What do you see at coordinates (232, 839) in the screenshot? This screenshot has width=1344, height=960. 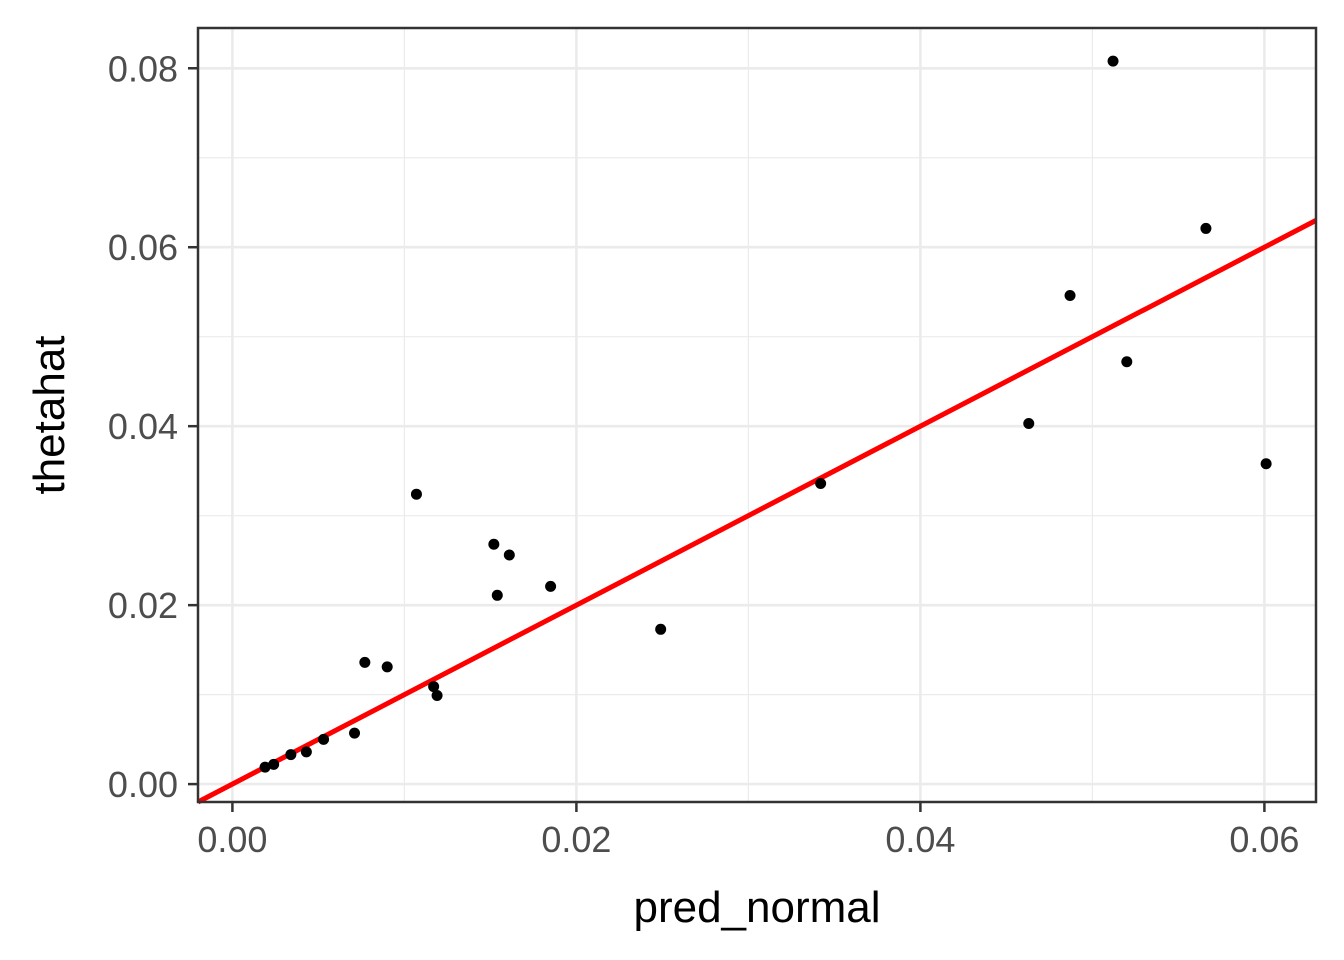 I see `x-tick-label-0: 0.00` at bounding box center [232, 839].